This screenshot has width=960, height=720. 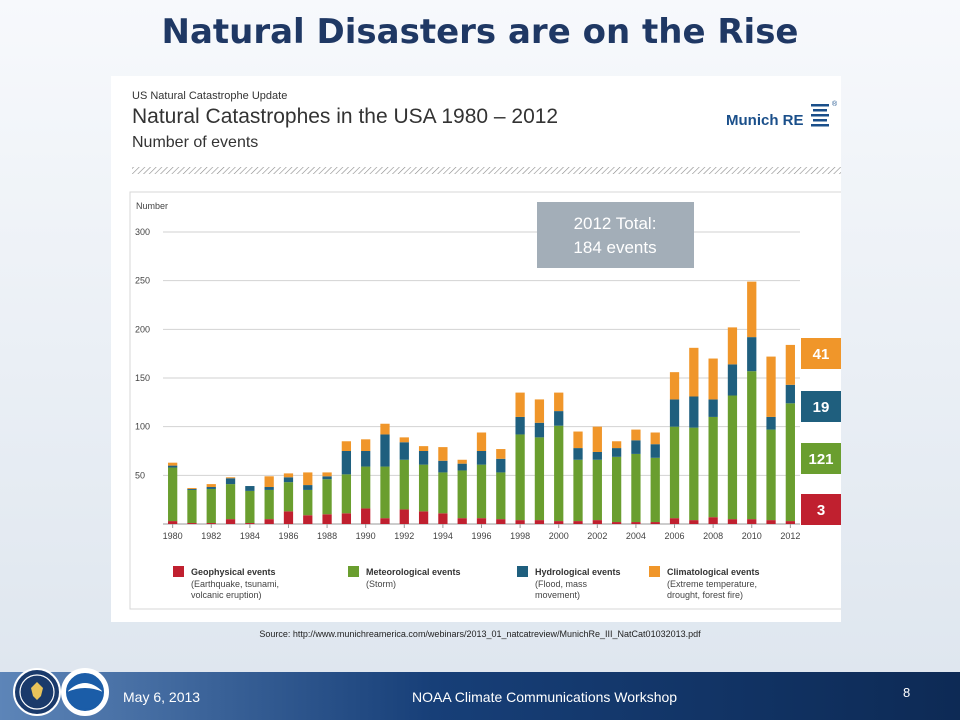 I want to click on footer-bar, so click(x=480, y=696).